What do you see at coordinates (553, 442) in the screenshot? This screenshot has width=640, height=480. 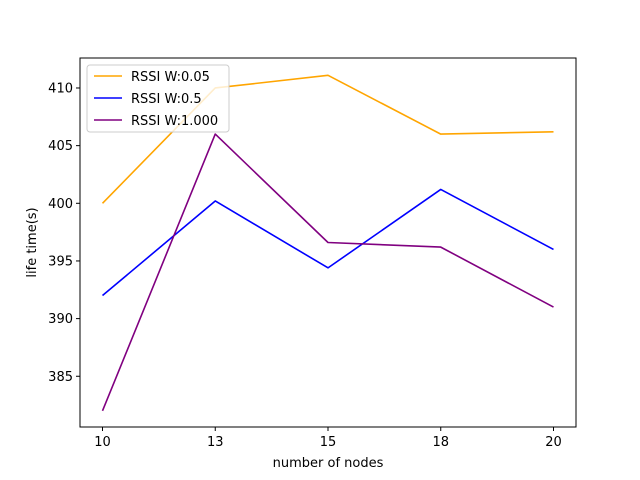 I see `x-tick-label: 20` at bounding box center [553, 442].